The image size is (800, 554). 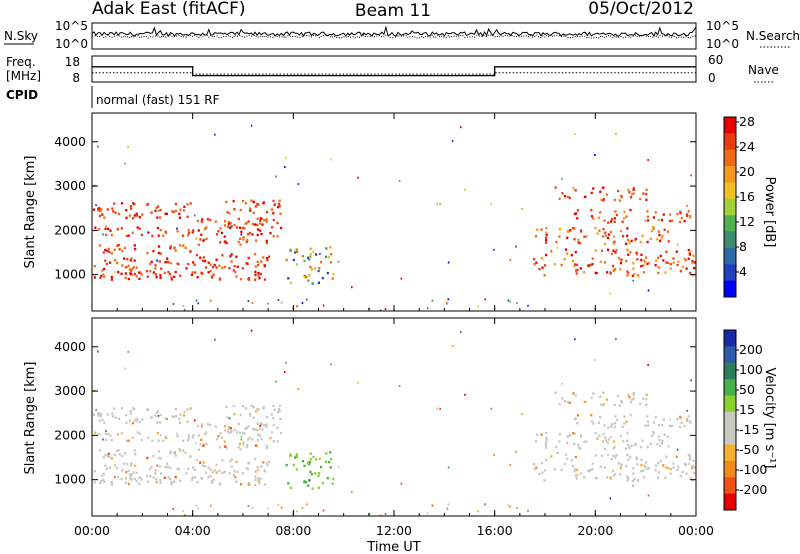 What do you see at coordinates (751, 369) in the screenshot?
I see `colorbar-tick-label: 100` at bounding box center [751, 369].